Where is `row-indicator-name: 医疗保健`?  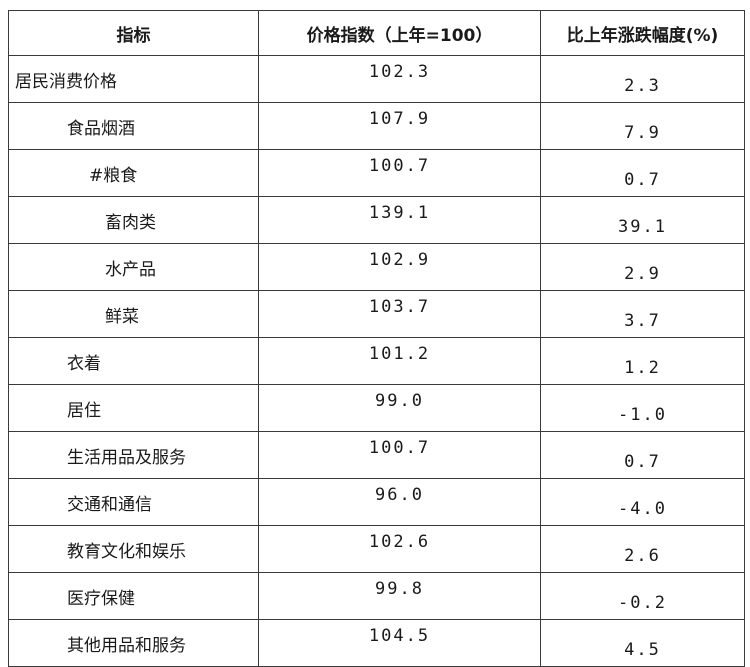 row-indicator-name: 医疗保健 is located at coordinates (133, 596).